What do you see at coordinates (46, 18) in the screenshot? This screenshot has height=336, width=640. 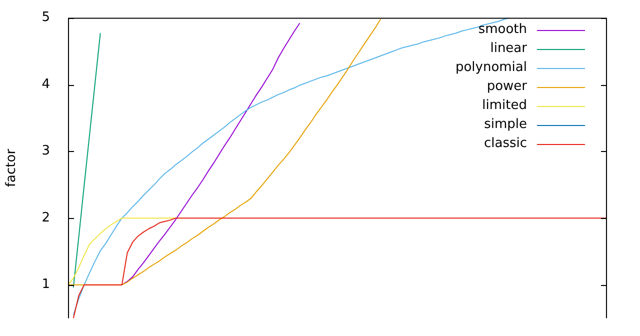 I see `y-tick-label: 5` at bounding box center [46, 18].